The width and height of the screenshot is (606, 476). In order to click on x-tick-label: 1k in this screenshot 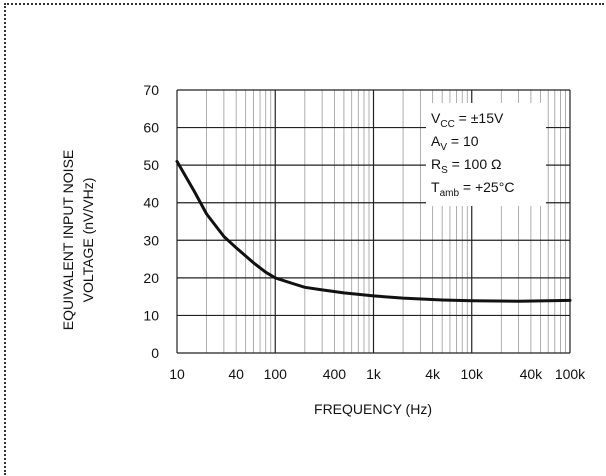, I will do `click(374, 374)`.